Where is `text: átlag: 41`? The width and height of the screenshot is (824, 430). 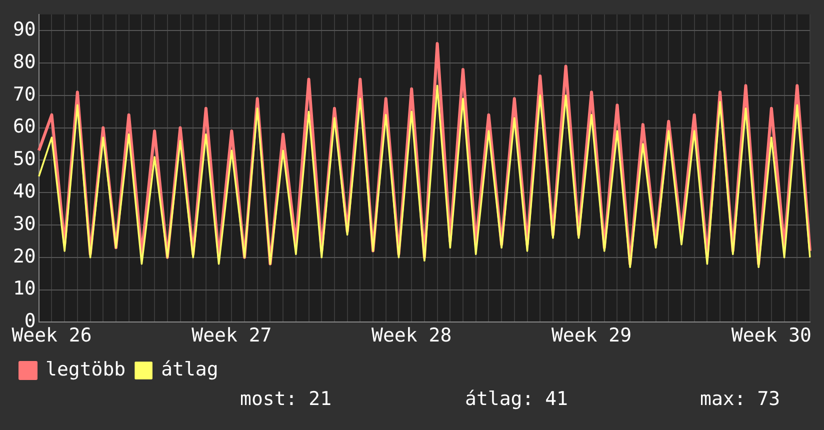
text: átlag: 41 is located at coordinates (516, 399).